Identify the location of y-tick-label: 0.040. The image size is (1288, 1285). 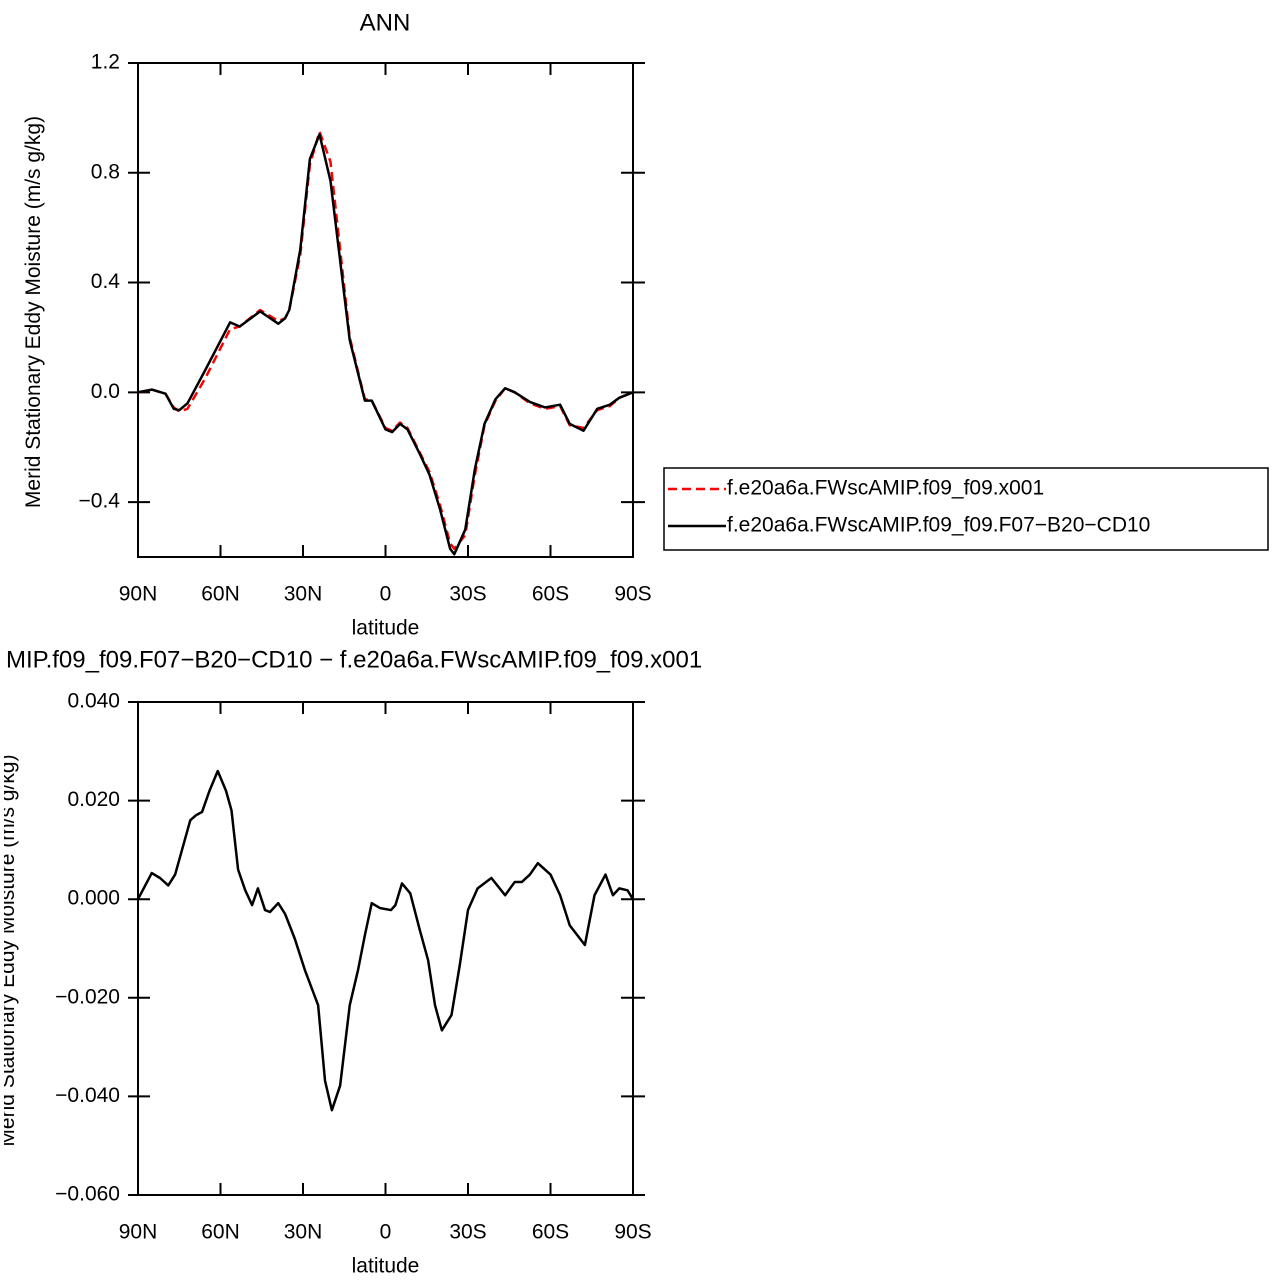
(93, 701).